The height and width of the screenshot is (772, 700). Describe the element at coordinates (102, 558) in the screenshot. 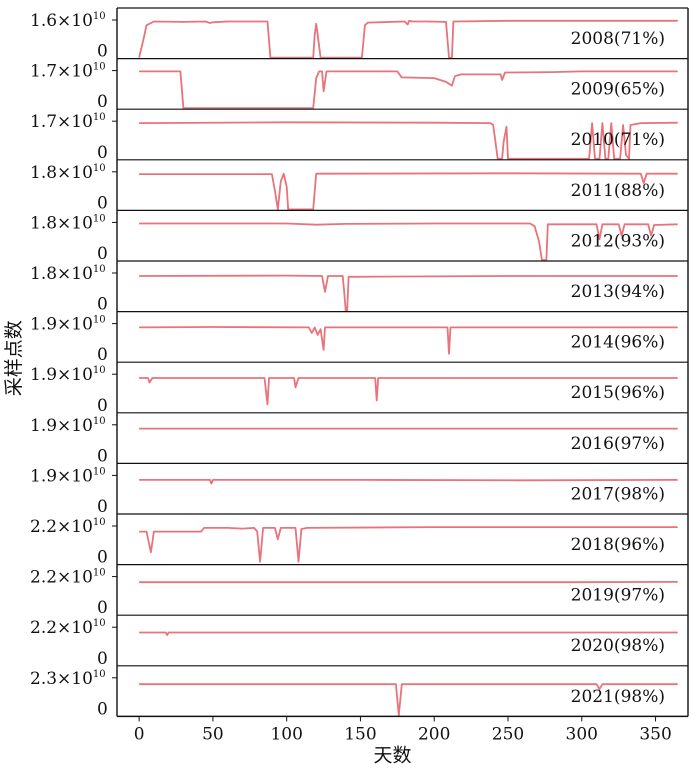

I see `y-zero-label-10: 0` at that location.